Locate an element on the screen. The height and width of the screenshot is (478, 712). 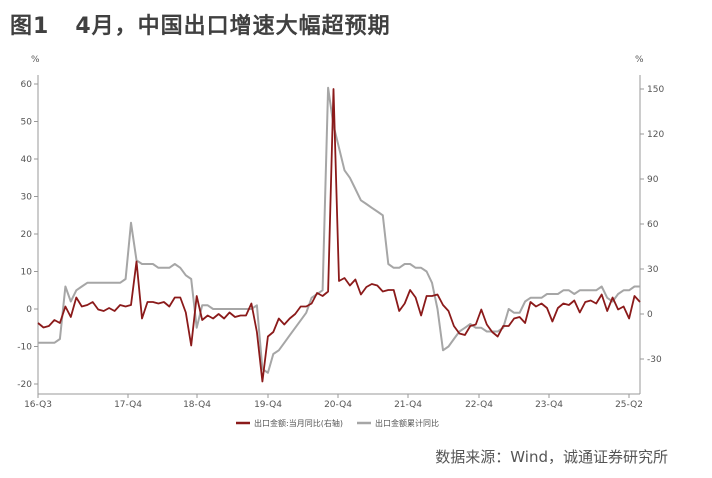
x-tick-label: 17-Q4 is located at coordinates (128, 405).